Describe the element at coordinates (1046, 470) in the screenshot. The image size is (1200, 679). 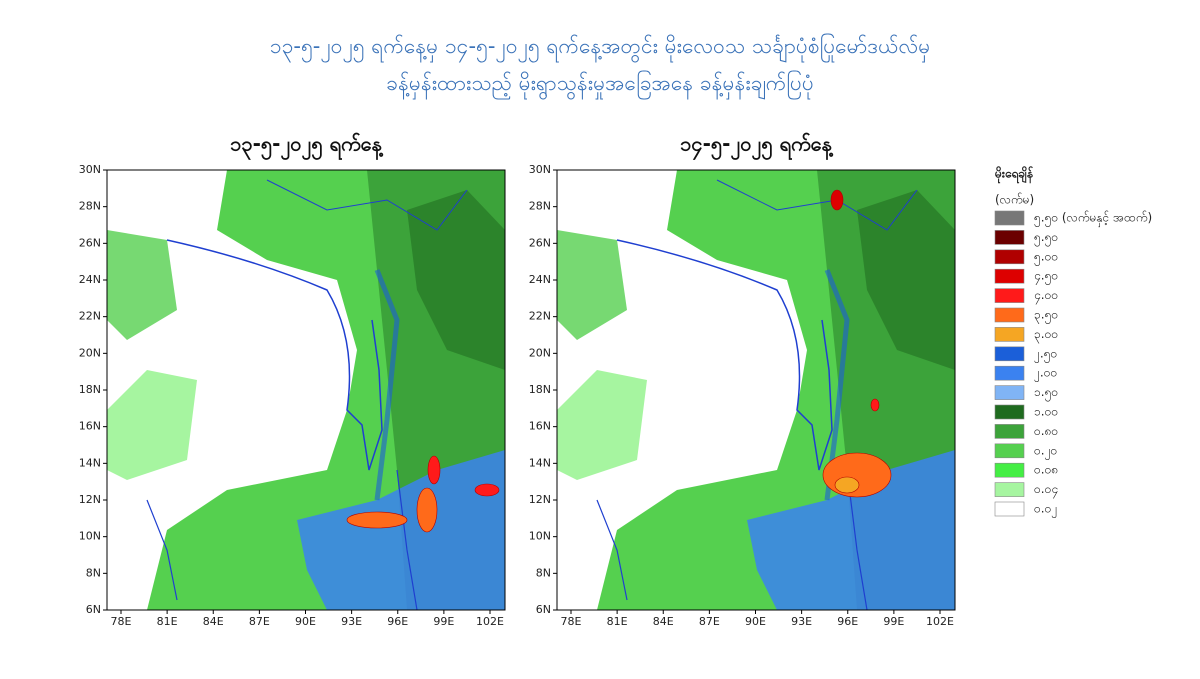
I see `legend-label: ၀.၀၈` at that location.